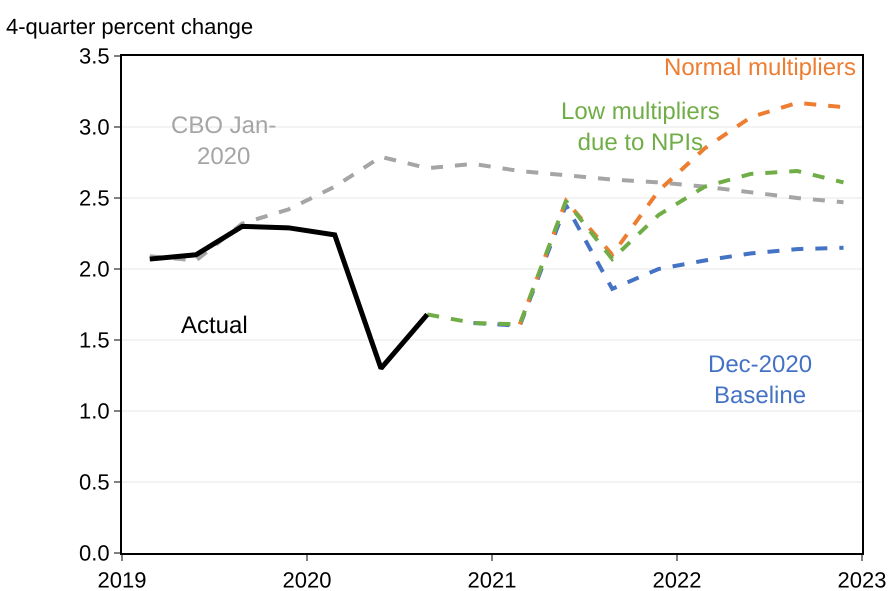  Describe the element at coordinates (760, 67) in the screenshot. I see `series-label: Normal multipliers` at that location.